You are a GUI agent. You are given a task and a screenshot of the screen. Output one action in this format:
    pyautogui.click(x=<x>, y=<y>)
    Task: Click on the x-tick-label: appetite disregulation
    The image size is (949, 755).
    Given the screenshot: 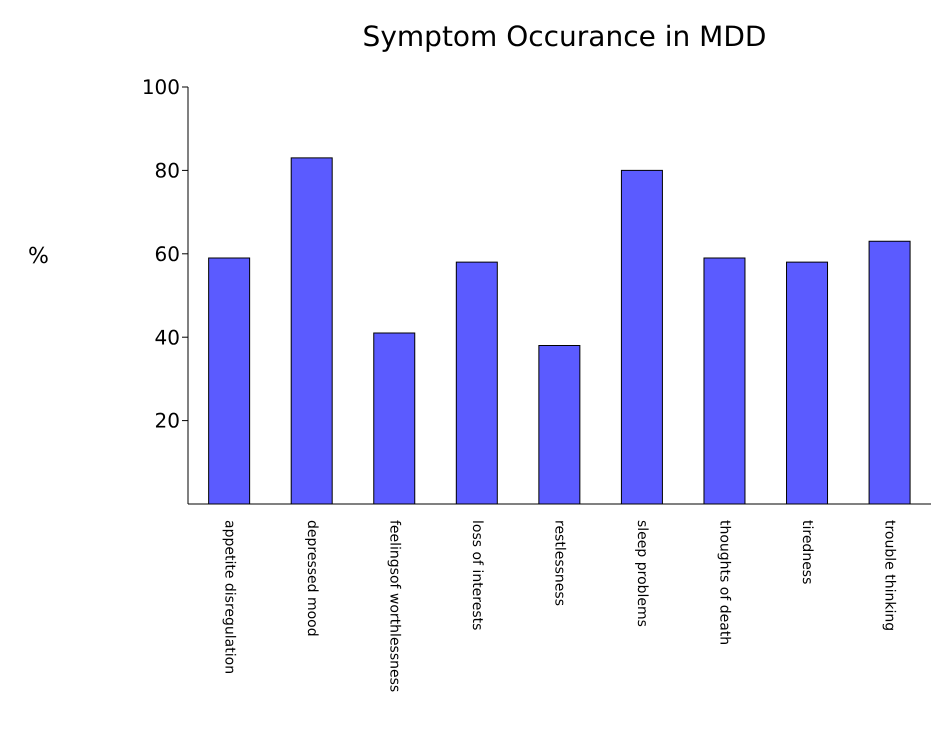 What is the action you would take?
    pyautogui.click(x=229, y=597)
    